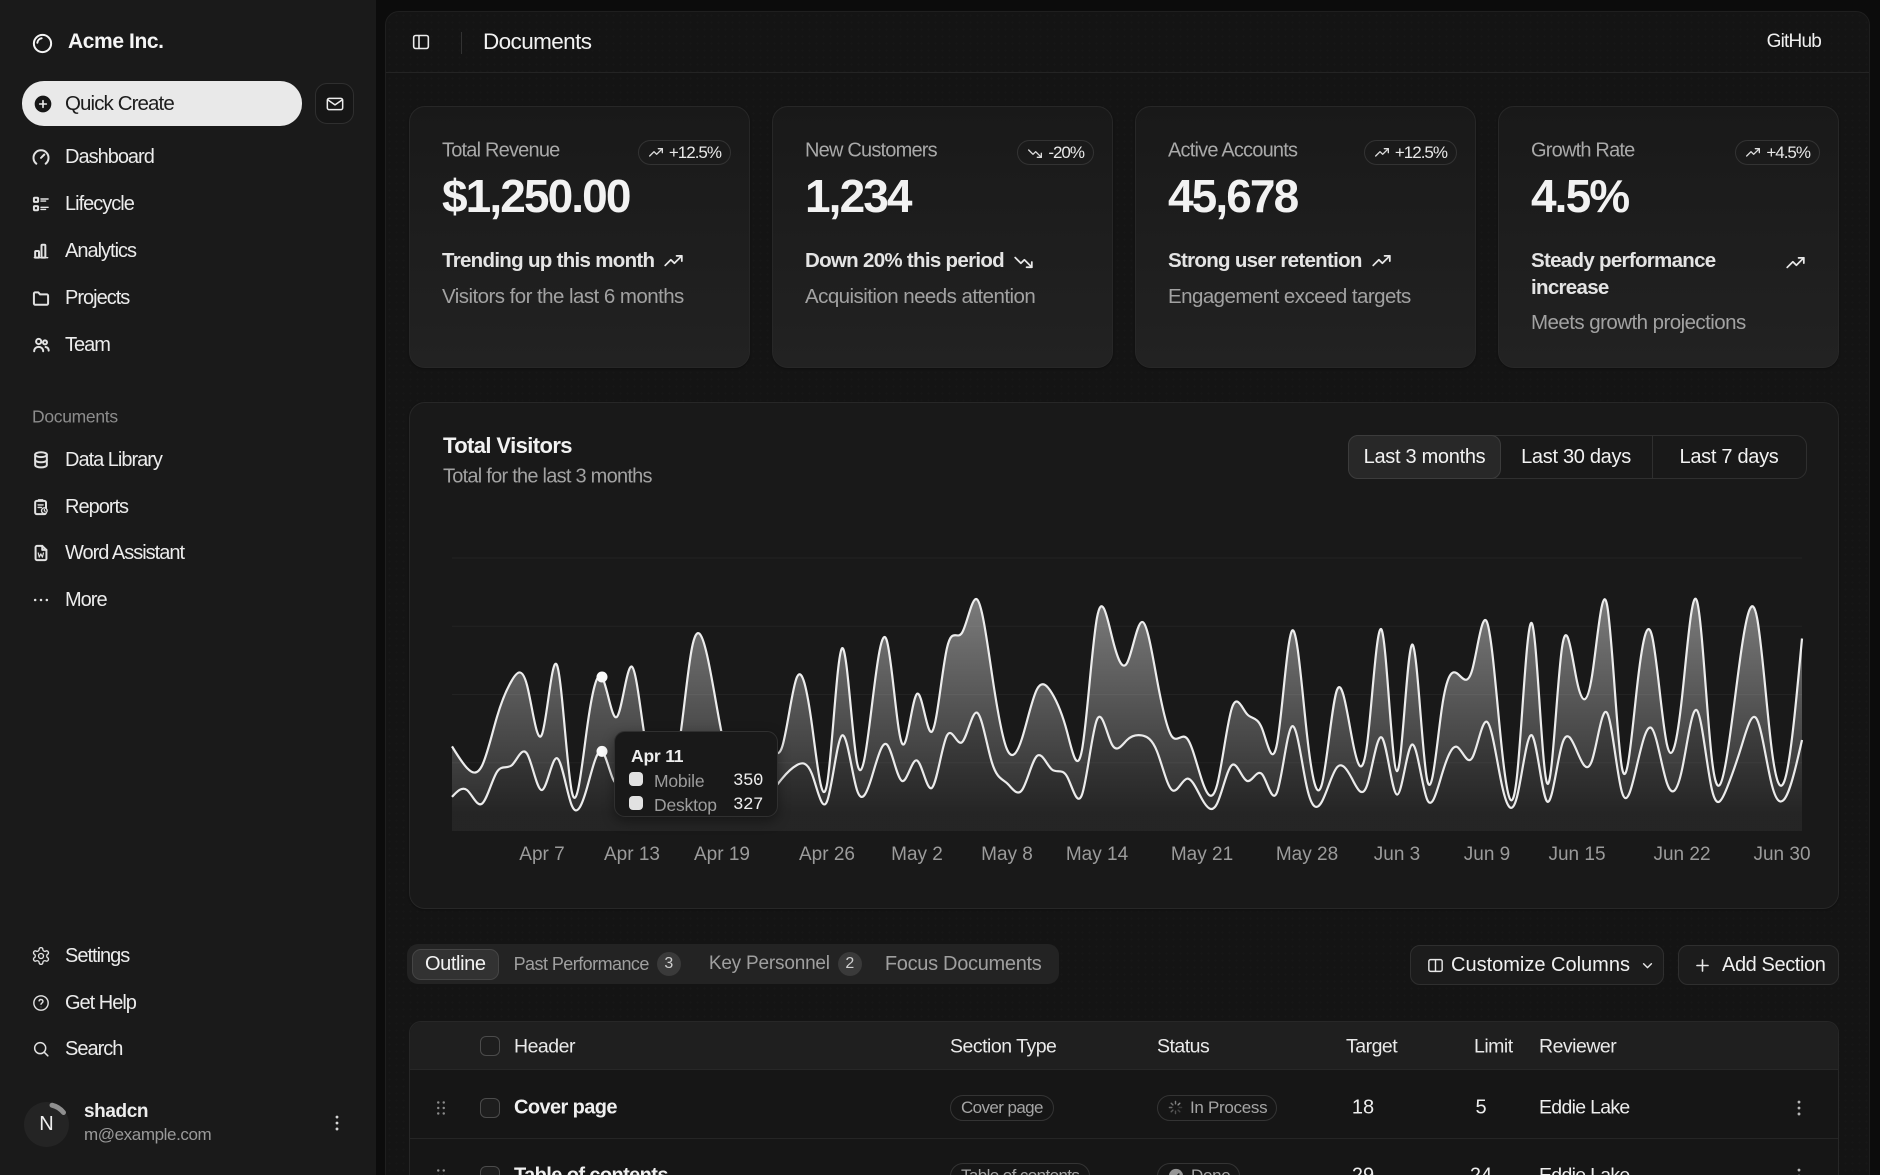 Image resolution: width=1880 pixels, height=1175 pixels. I want to click on svg-text: Apr 26, so click(827, 854).